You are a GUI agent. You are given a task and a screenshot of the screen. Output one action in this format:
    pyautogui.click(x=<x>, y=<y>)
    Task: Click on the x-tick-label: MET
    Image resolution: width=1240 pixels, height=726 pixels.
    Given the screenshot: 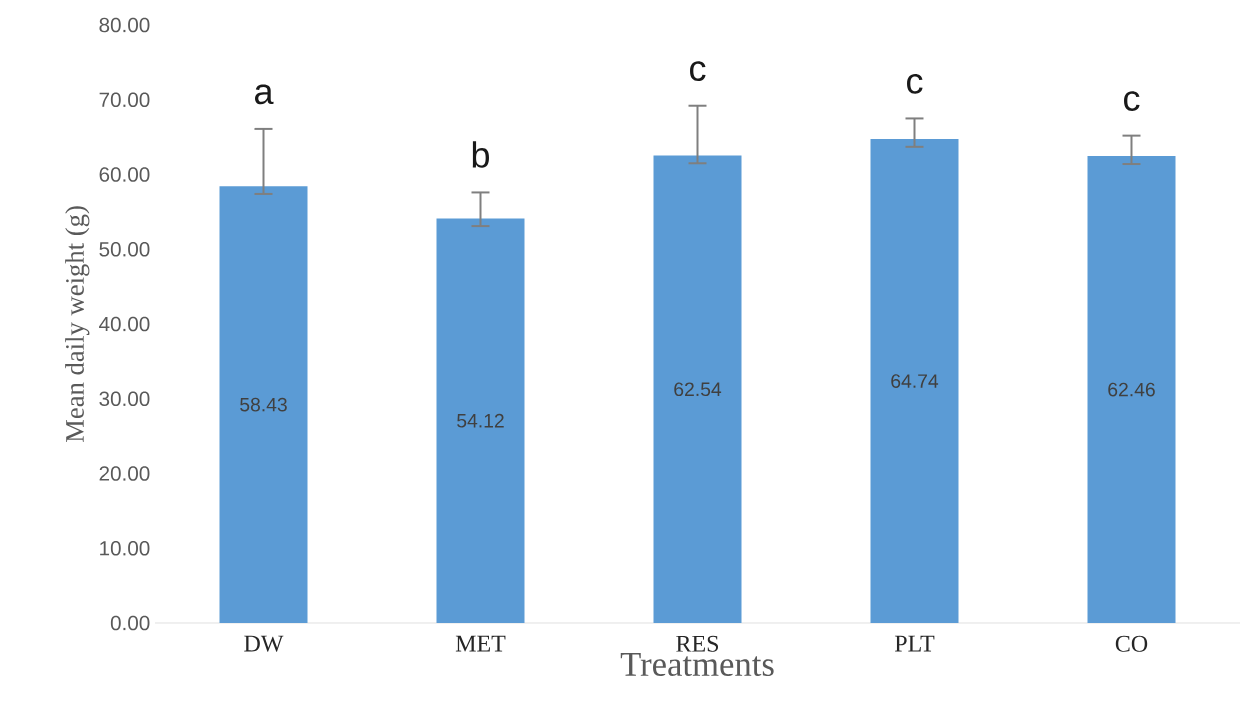 What is the action you would take?
    pyautogui.click(x=480, y=643)
    